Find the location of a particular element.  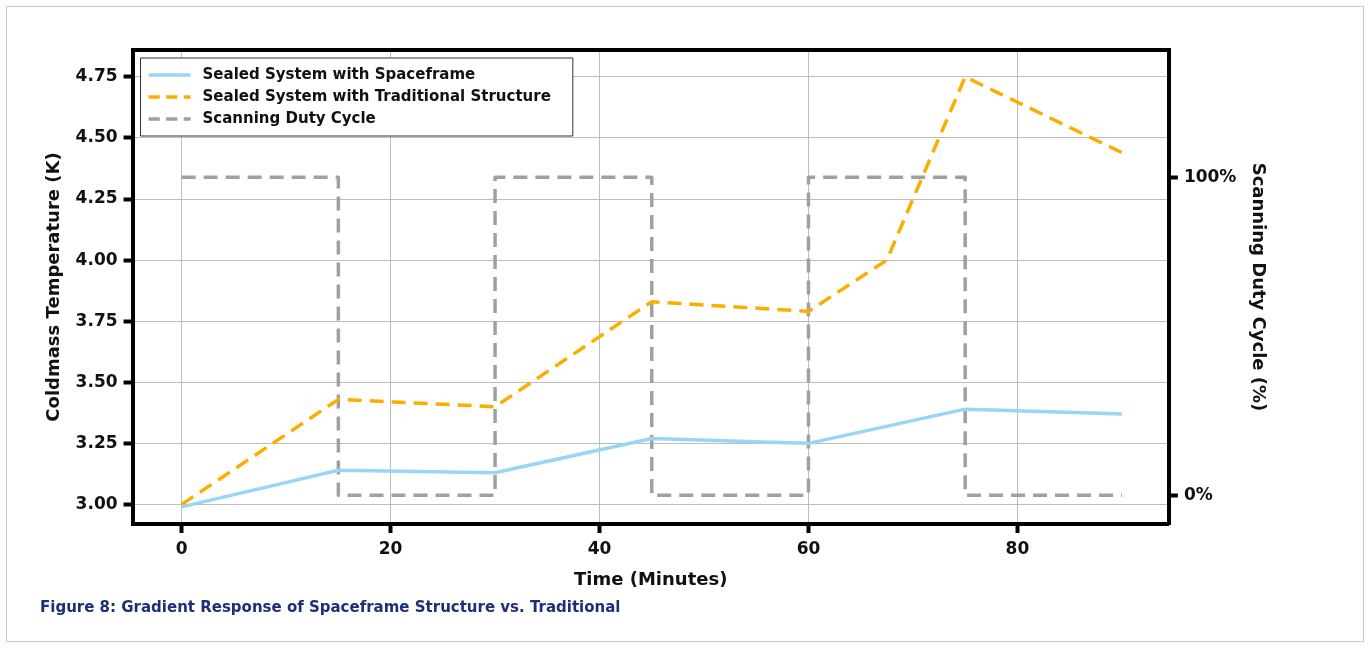

y-tick-label: 3.50 is located at coordinates (96, 380).